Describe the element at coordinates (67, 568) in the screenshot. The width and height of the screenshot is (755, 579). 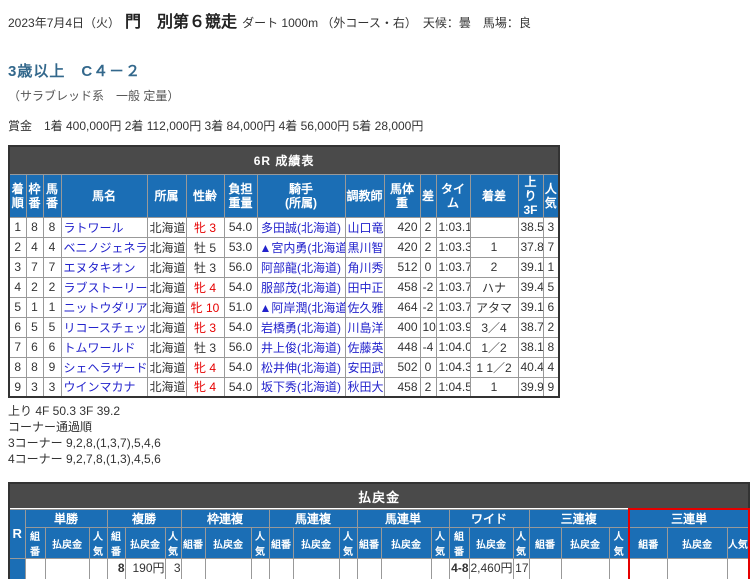
I see `payout-amount-cell: 1,090円` at that location.